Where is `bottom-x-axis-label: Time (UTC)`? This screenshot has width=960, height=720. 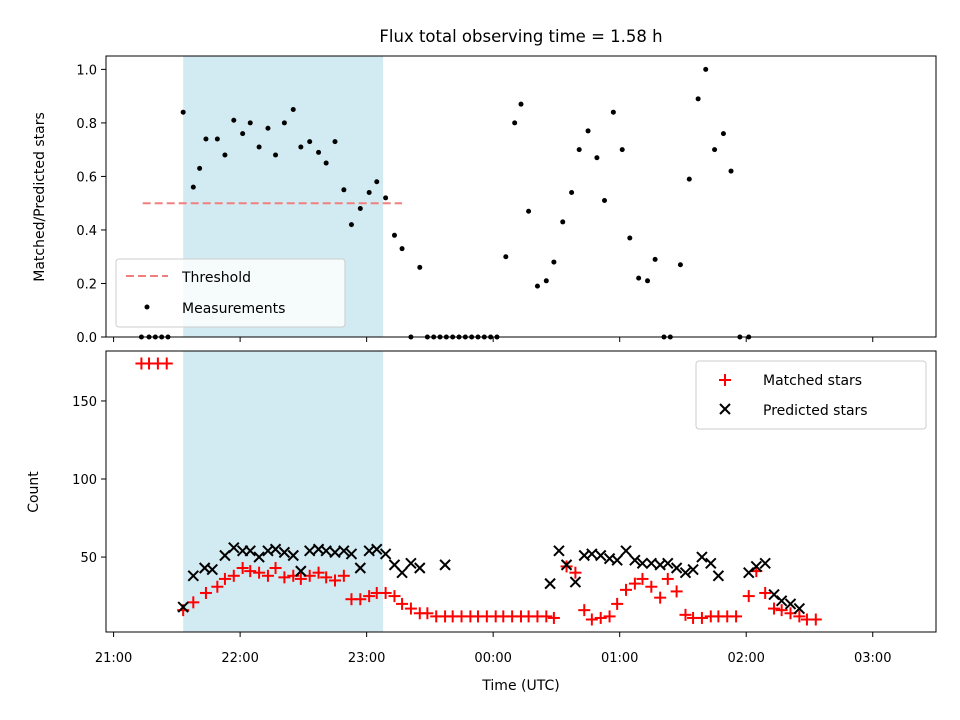
bottom-x-axis-label: Time (UTC) is located at coordinates (520, 686).